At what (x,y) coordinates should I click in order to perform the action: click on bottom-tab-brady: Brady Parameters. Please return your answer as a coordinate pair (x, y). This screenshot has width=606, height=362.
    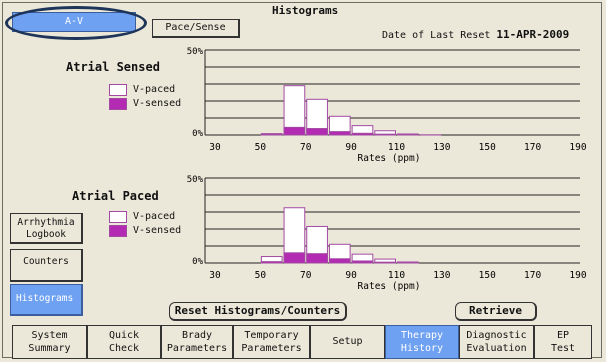
    Looking at the image, I should click on (197, 342).